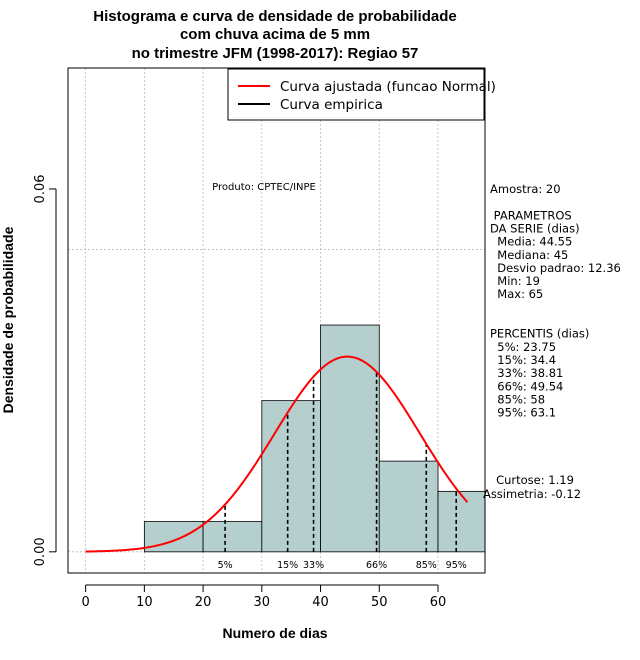 The height and width of the screenshot is (660, 640). Describe the element at coordinates (262, 602) in the screenshot. I see `x-tick-label-3: 30` at that location.